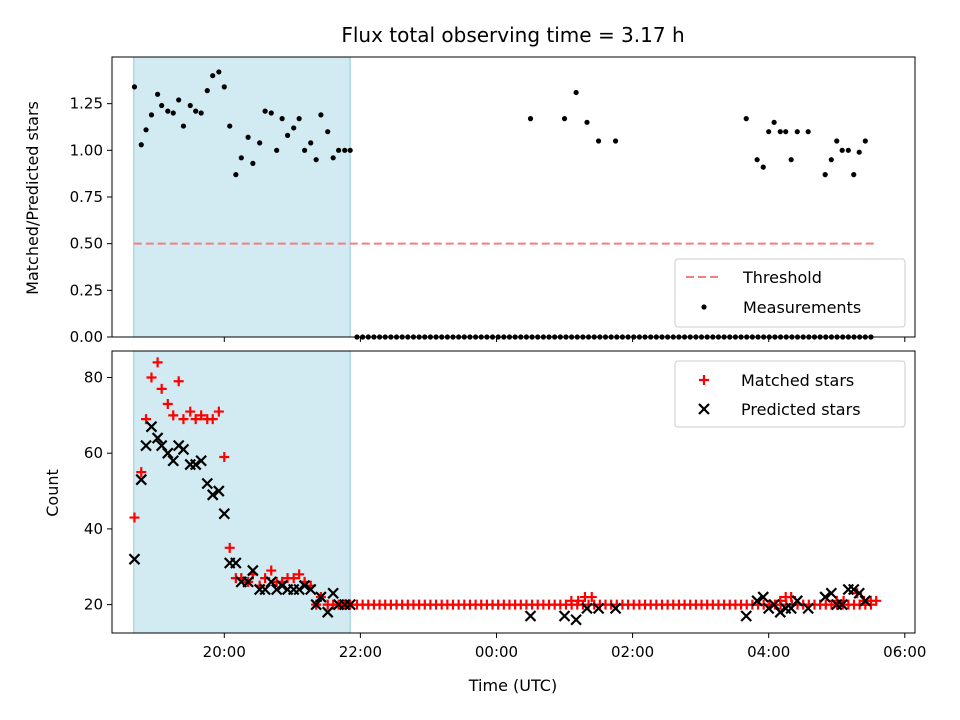  Describe the element at coordinates (93, 377) in the screenshot. I see `y-tick-label: 80` at that location.